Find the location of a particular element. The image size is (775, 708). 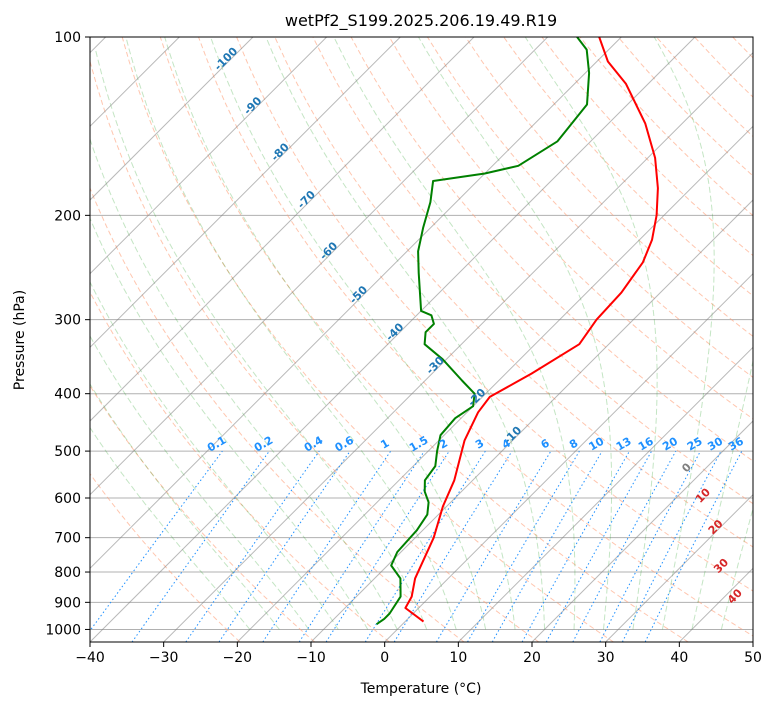

isotherm-label: -60 is located at coordinates (328, 250).